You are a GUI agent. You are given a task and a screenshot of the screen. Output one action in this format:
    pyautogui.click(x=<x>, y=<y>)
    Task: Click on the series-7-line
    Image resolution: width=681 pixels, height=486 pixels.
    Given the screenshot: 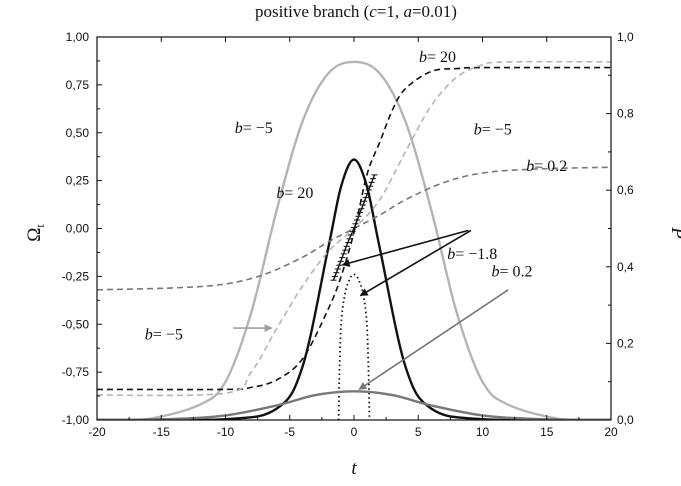 What is the action you would take?
    pyautogui.click(x=354, y=227)
    